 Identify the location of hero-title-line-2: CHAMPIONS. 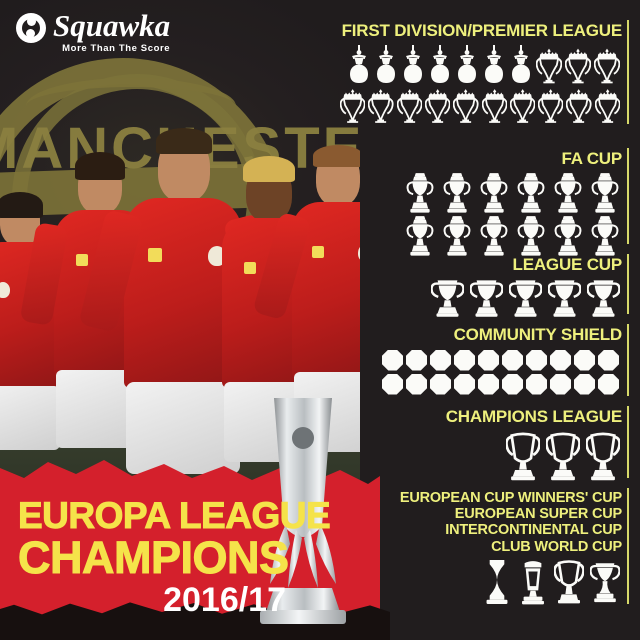
(154, 557).